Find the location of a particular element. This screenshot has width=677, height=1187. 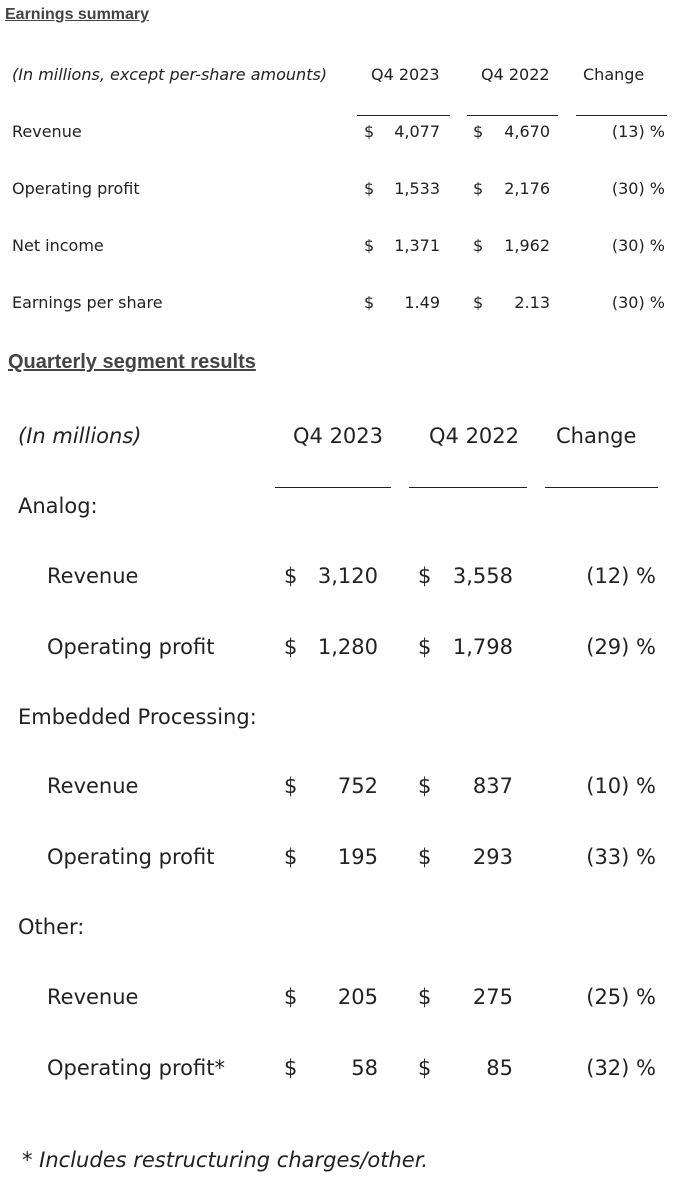

segments-col-q4-2023: Q4 2023 is located at coordinates (338, 436).